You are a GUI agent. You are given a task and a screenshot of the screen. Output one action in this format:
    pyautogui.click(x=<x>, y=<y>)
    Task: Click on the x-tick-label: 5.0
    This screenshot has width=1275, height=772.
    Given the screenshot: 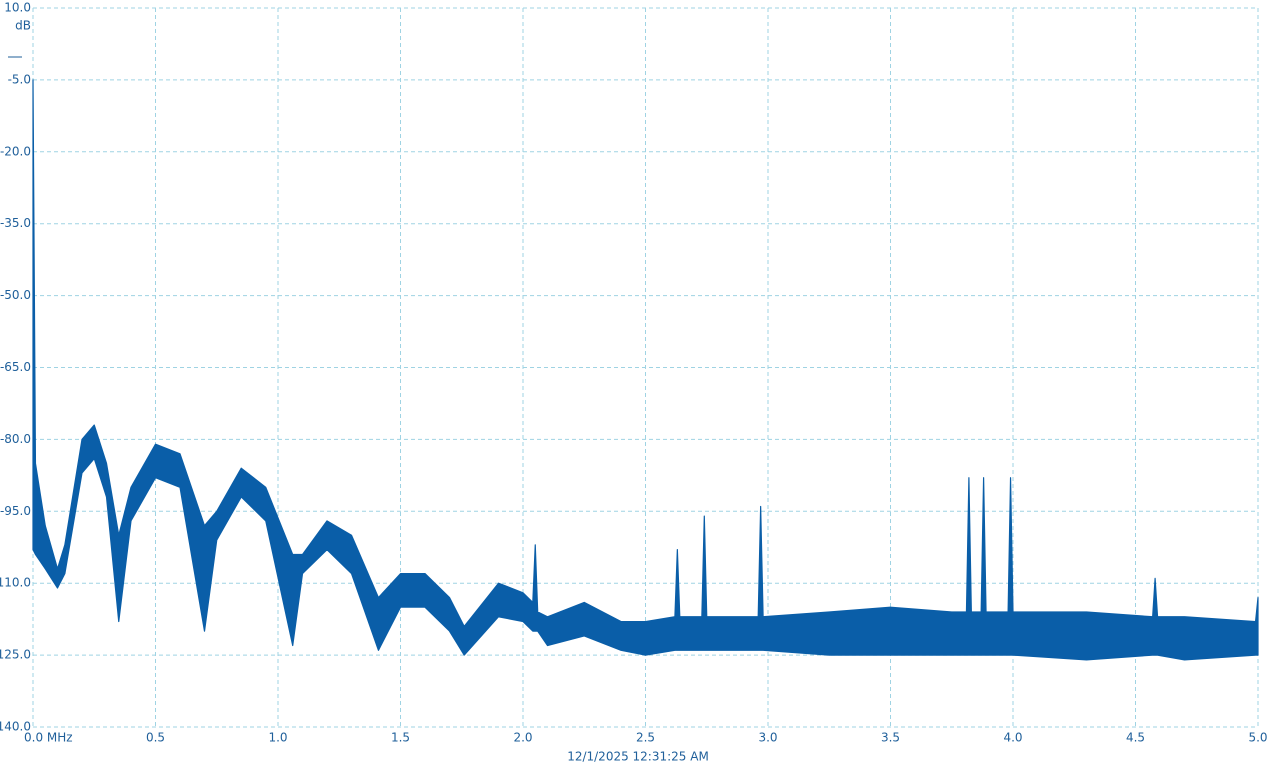 What is the action you would take?
    pyautogui.click(x=1257, y=738)
    